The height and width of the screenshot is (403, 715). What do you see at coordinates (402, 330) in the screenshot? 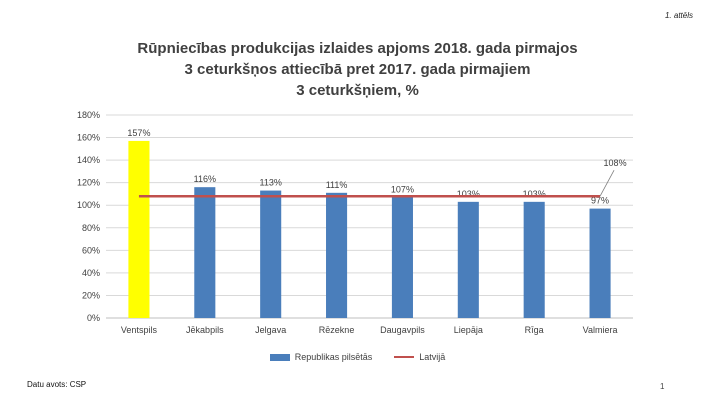
I see `x-tick-label: Daugavpils` at bounding box center [402, 330].